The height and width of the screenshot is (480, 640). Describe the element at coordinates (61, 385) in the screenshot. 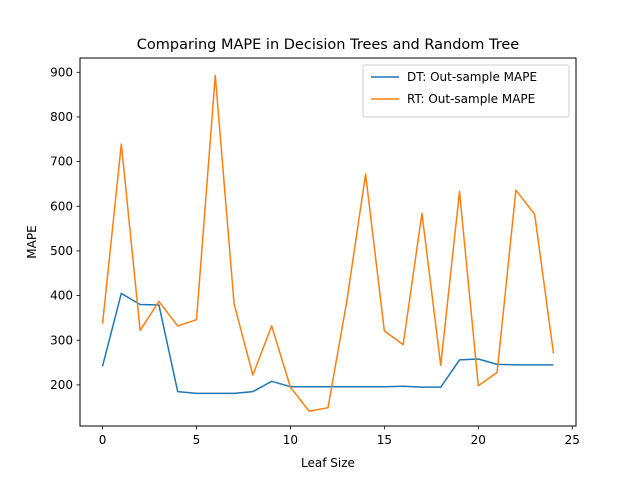

I see `y-tick-label: 200` at that location.